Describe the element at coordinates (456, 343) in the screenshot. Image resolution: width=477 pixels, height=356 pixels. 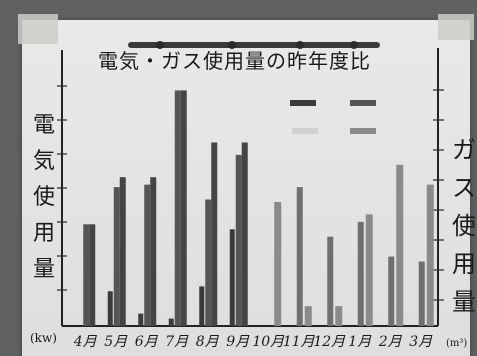
I see `right-unit-label: (m³)` at that location.